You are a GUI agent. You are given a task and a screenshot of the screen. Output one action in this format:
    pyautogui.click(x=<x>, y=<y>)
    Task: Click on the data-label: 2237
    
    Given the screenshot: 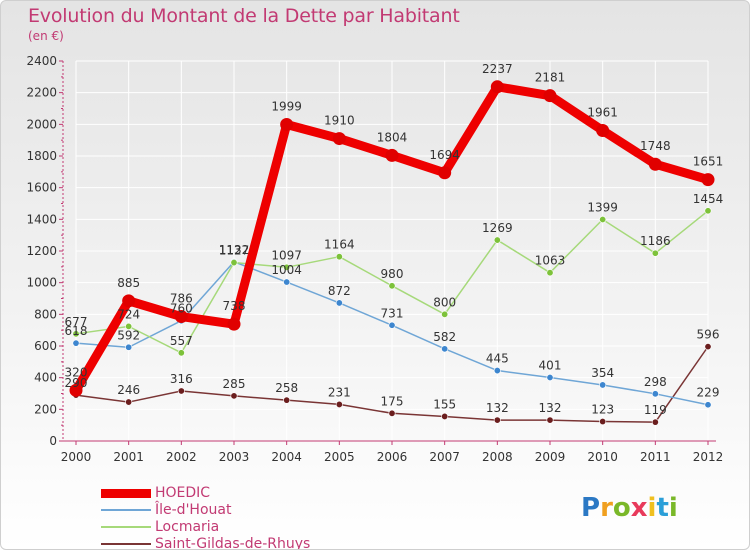 What is the action you would take?
    pyautogui.click(x=497, y=69)
    